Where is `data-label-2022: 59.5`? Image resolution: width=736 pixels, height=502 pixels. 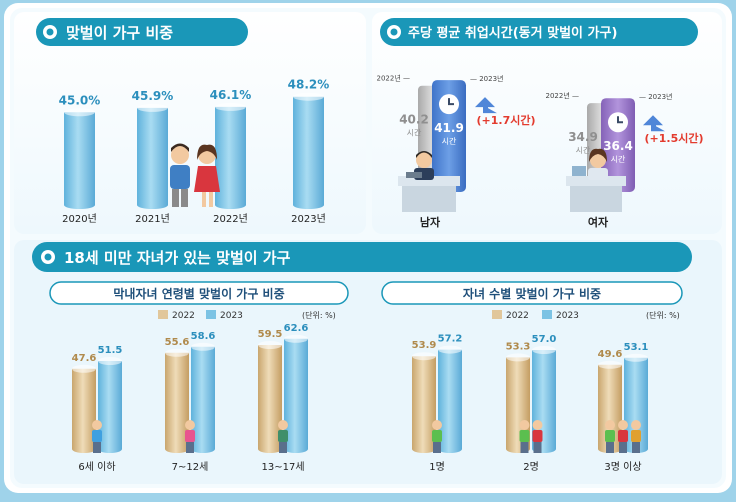
data-label-2022: 59.5 is located at coordinates (270, 334).